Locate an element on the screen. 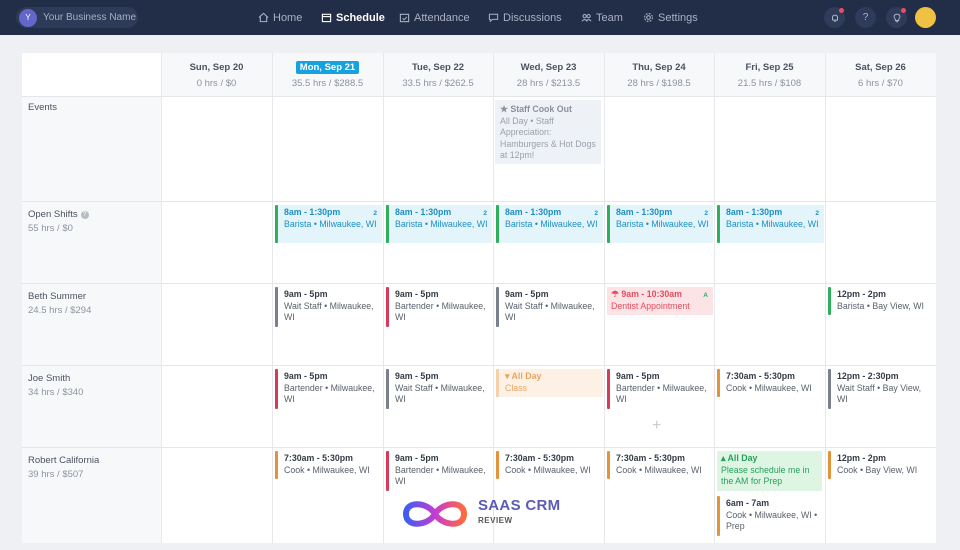 This screenshot has width=960, height=550. day-header-fri: Fri, Sep 25 21.5 hrs / $108 is located at coordinates (769, 74).